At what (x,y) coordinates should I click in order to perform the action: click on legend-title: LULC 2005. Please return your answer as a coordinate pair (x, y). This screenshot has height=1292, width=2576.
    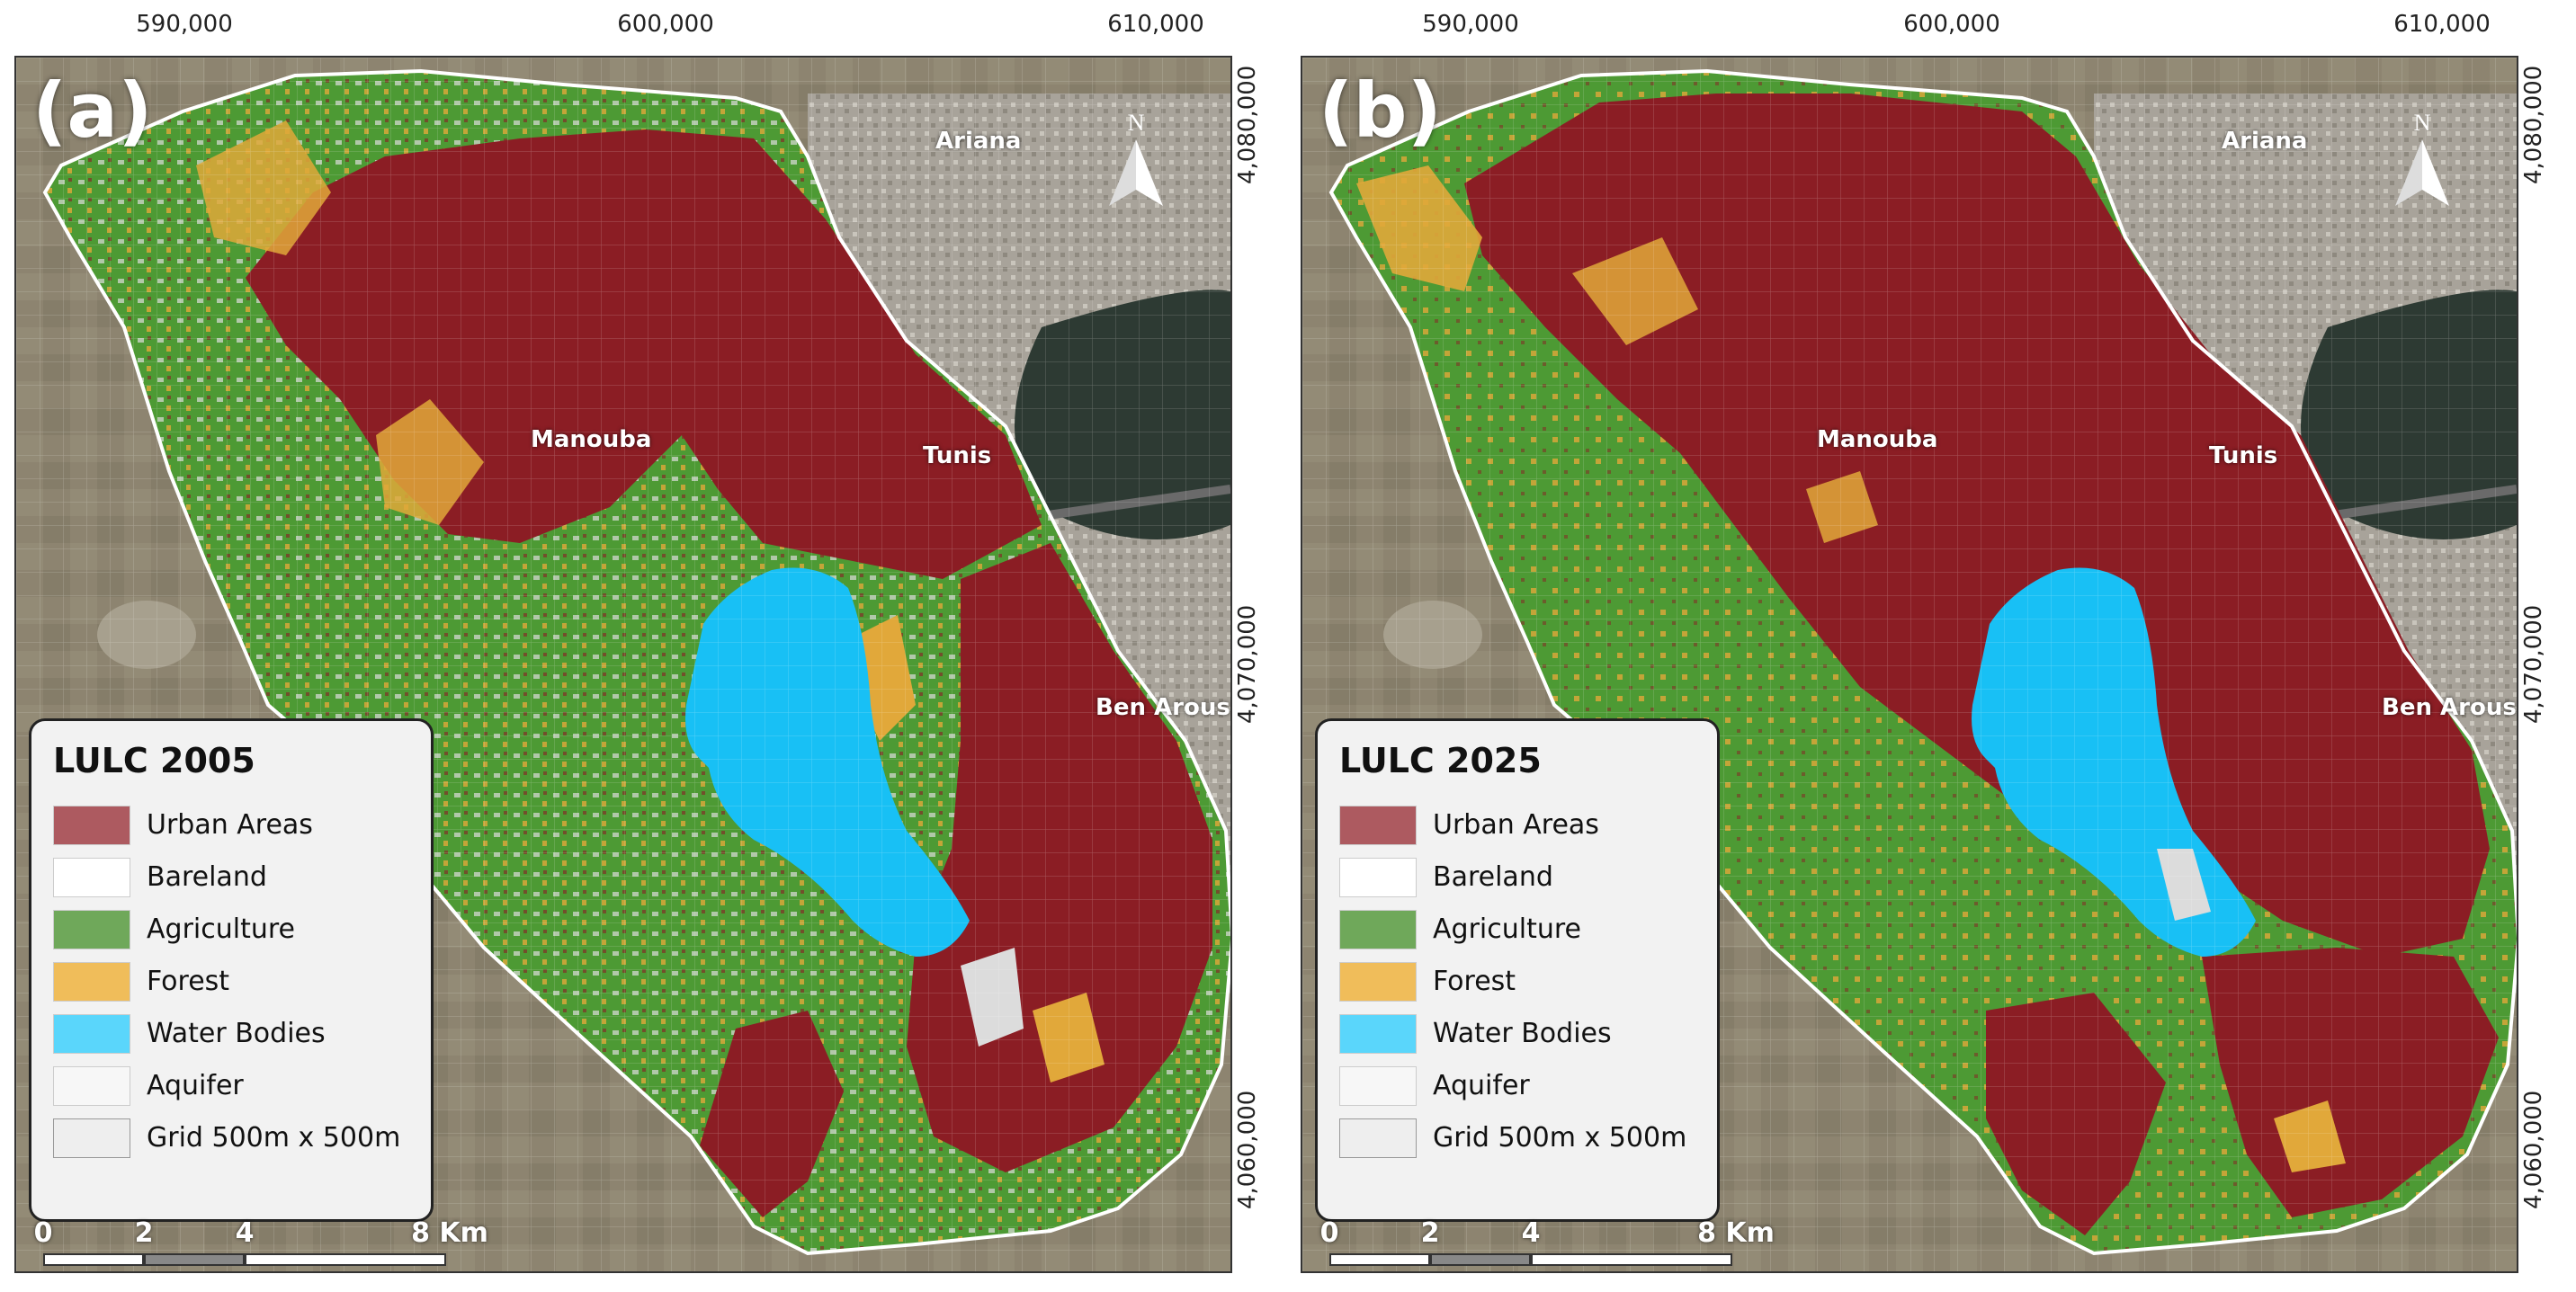
    Looking at the image, I should click on (154, 760).